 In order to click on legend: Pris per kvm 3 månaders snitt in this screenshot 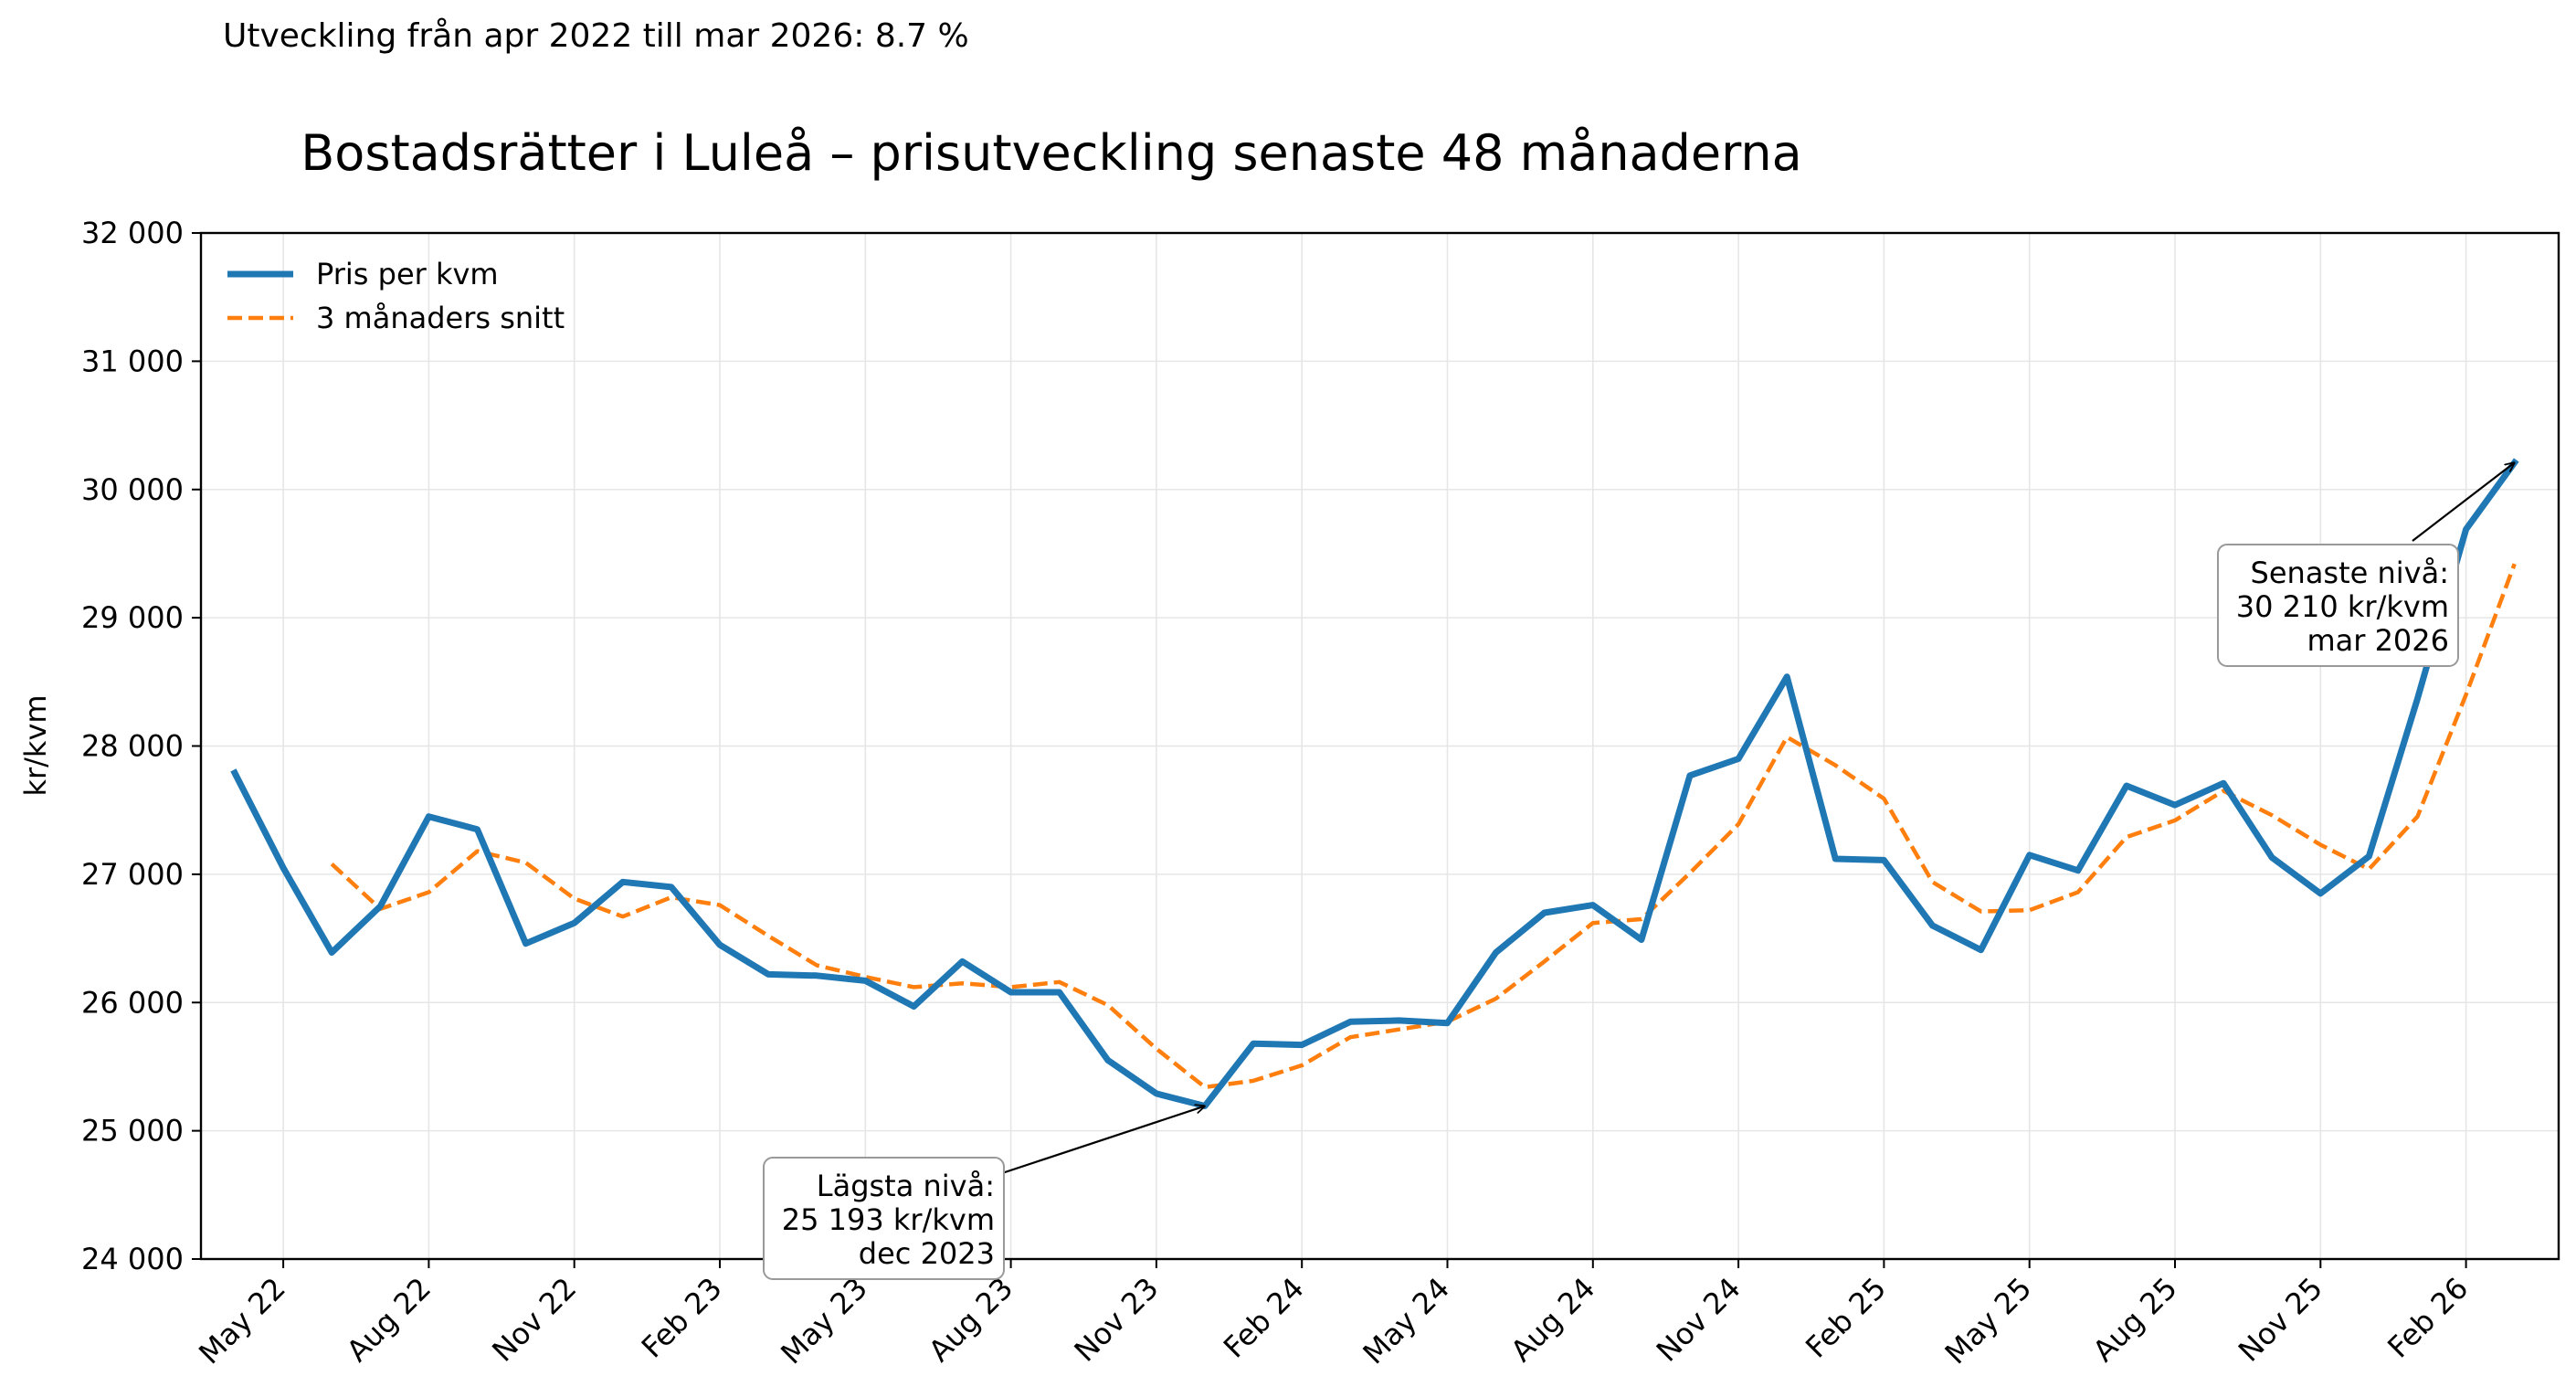, I will do `click(396, 296)`.